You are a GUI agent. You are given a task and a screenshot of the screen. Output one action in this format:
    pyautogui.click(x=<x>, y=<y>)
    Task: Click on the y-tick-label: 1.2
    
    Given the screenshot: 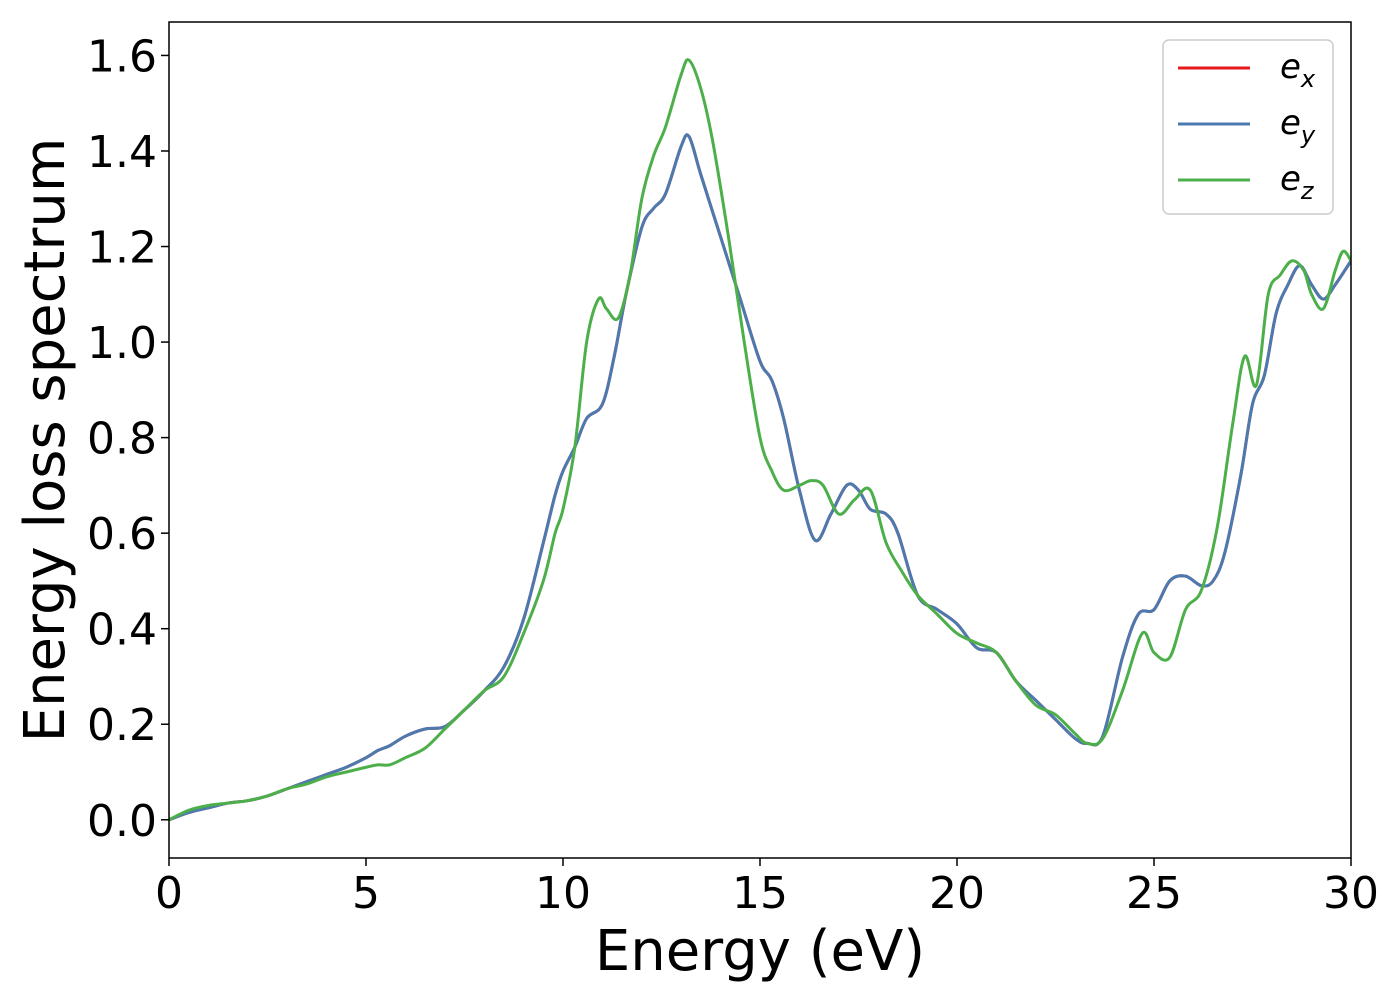 What is the action you would take?
    pyautogui.click(x=122, y=248)
    